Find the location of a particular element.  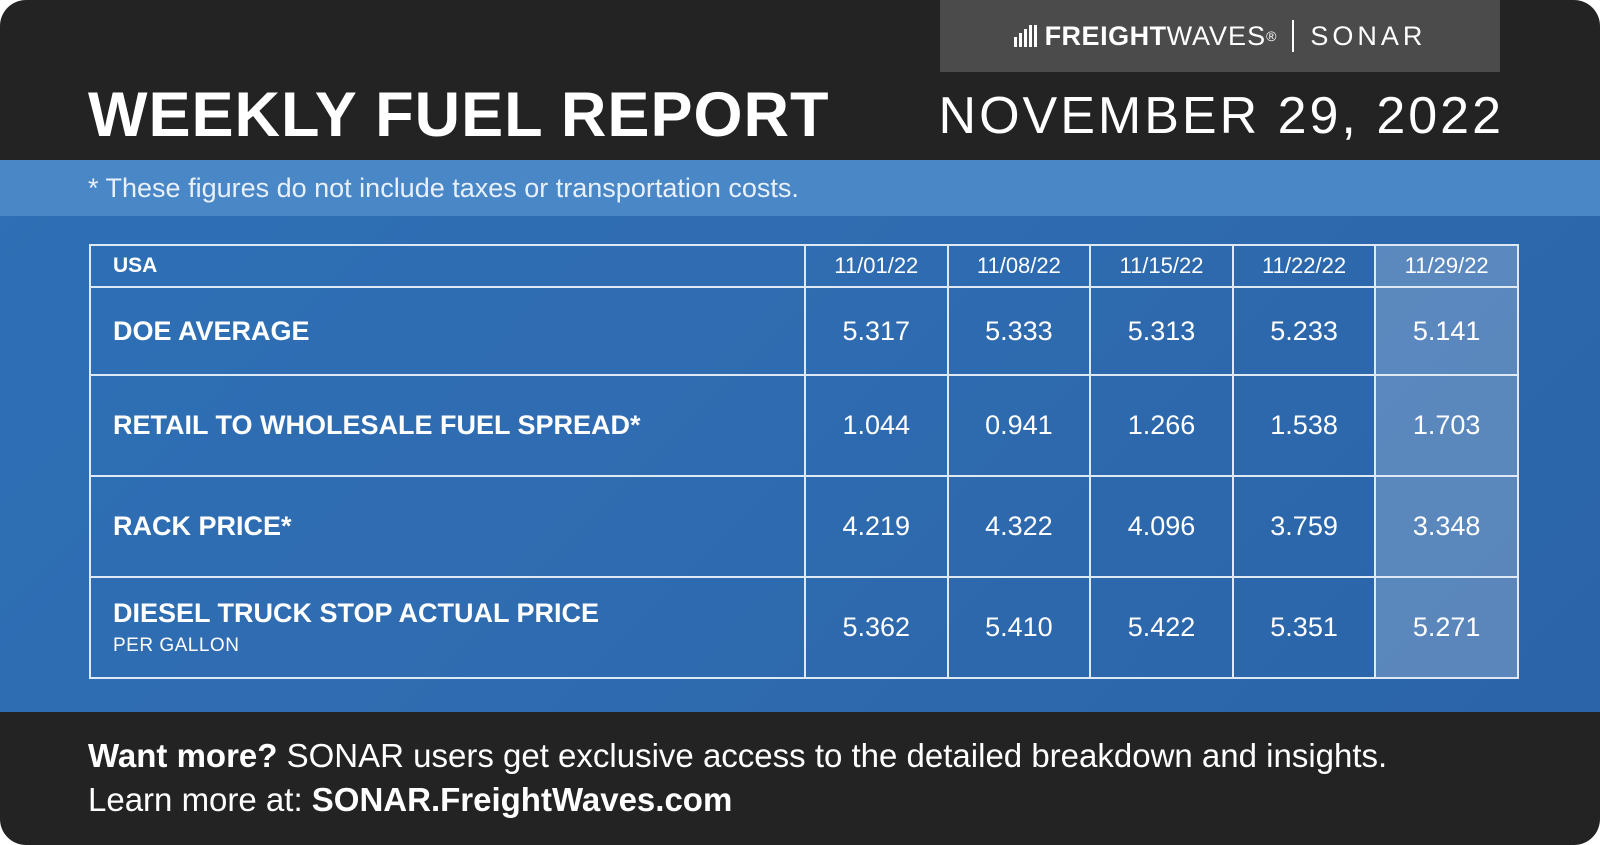

table-cell: 0.941 is located at coordinates (1019, 425).